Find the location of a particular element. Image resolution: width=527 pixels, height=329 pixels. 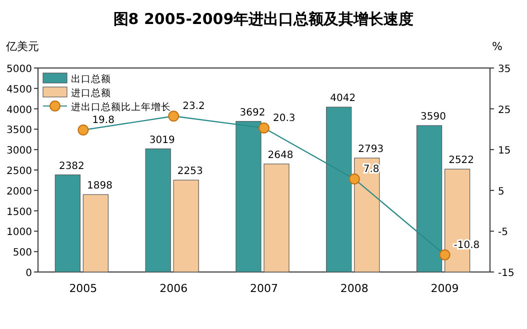

data-label: 20.3 is located at coordinates (284, 118).